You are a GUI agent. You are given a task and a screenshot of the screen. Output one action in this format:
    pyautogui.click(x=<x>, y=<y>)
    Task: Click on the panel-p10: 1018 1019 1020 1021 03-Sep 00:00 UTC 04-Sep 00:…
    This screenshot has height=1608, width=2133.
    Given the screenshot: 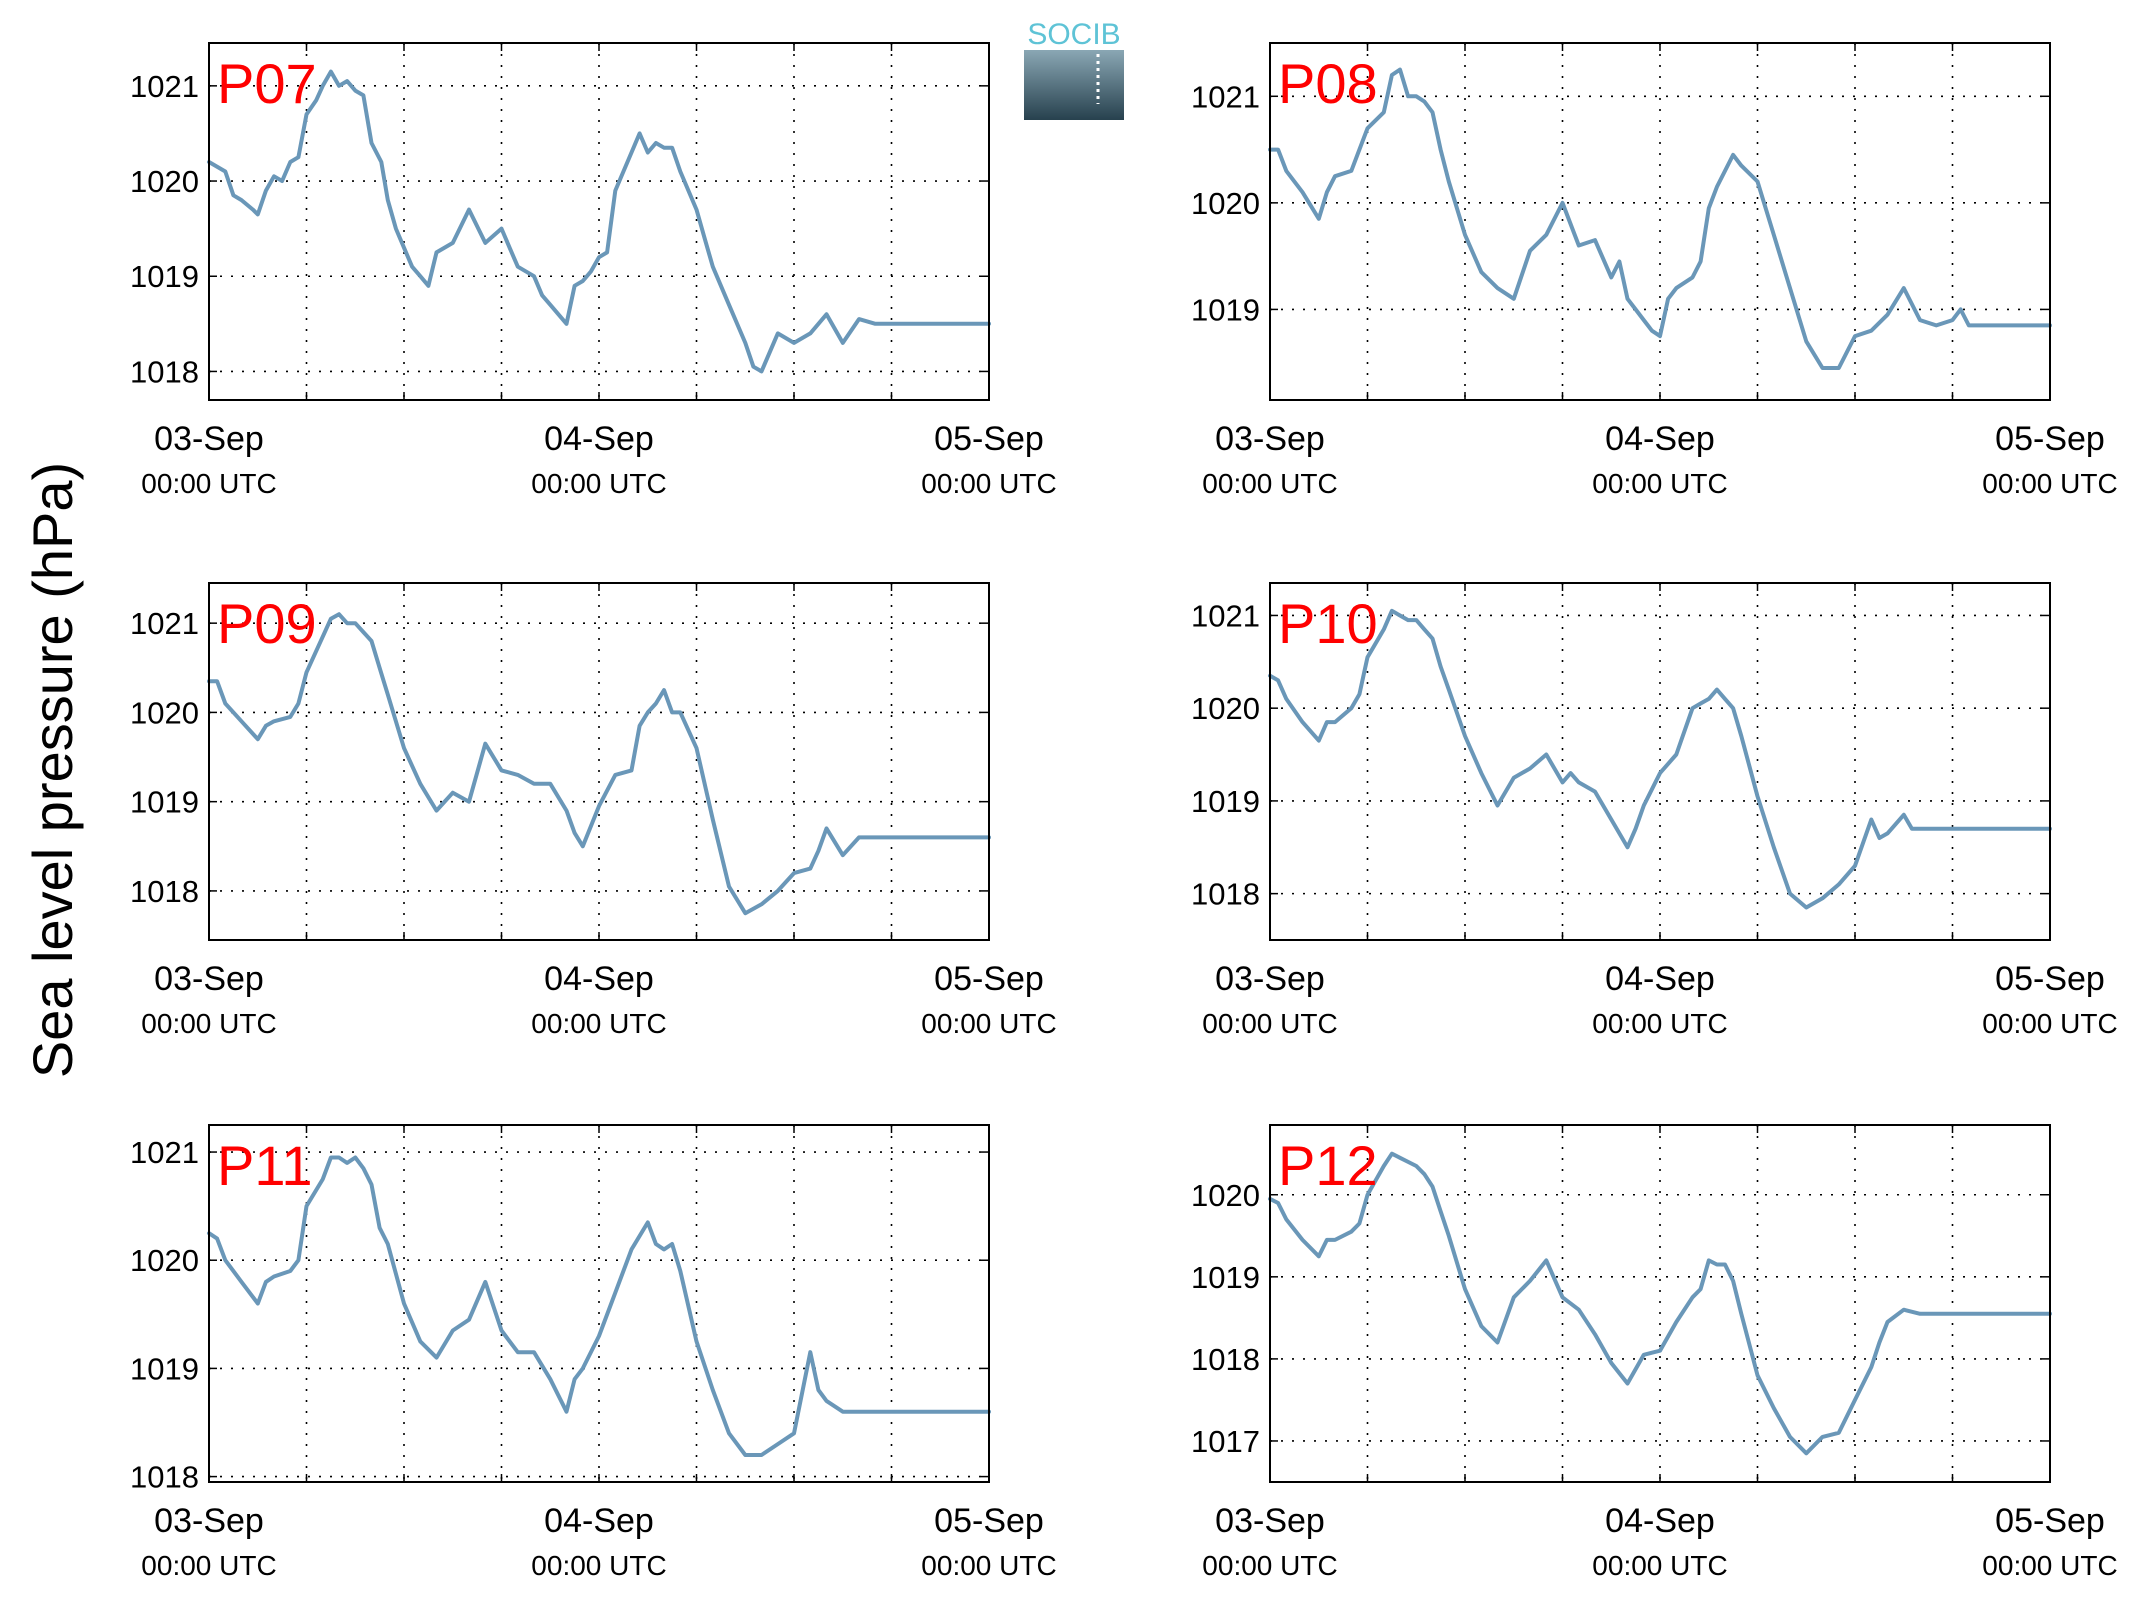 What is the action you would take?
    pyautogui.click(x=1654, y=810)
    